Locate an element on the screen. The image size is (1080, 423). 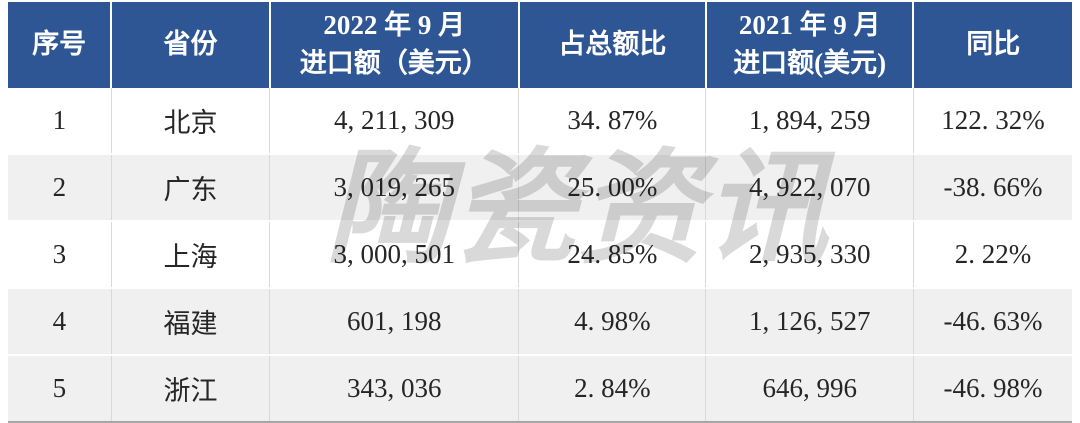
cell-import-2022: 4, 211, 309 is located at coordinates (394, 121).